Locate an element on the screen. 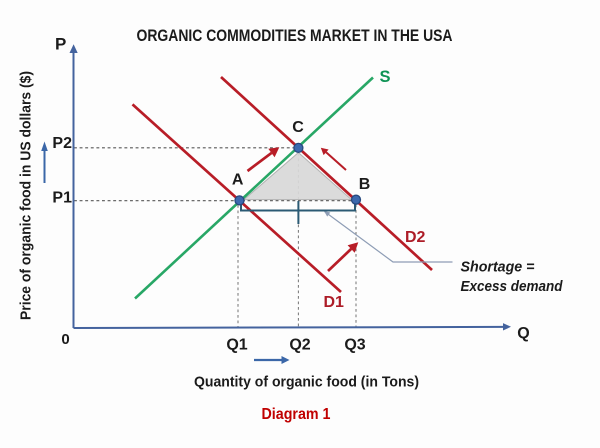 Image resolution: width=600 pixels, height=448 pixels. svg-text: A is located at coordinates (238, 180).